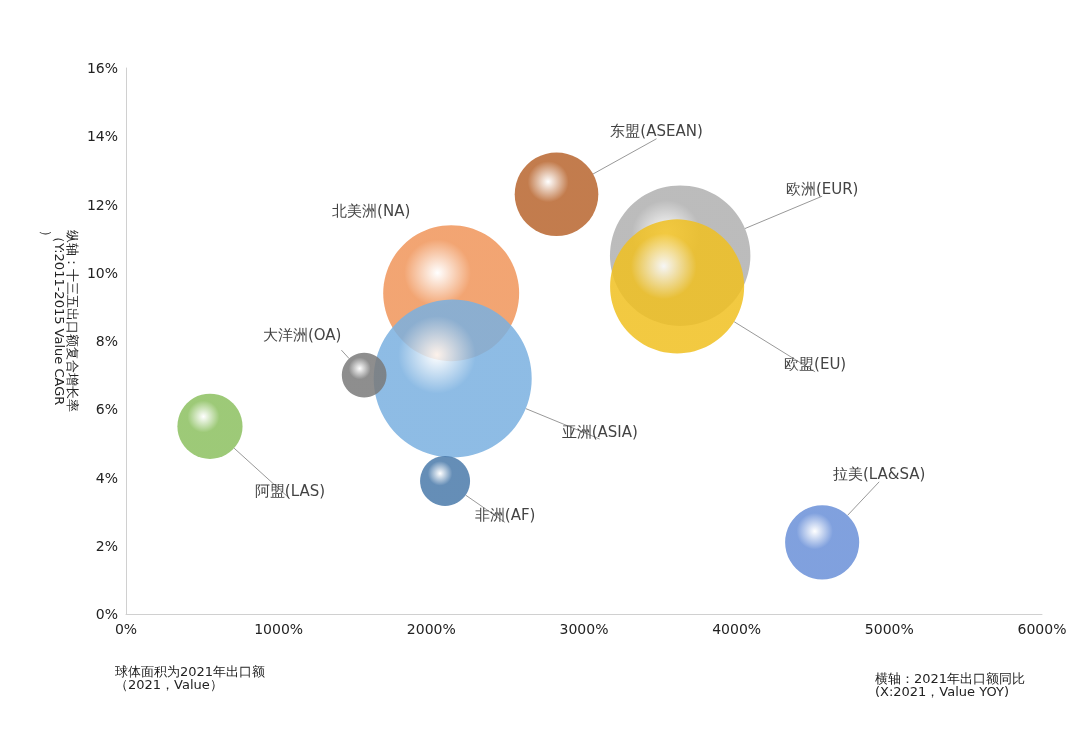 This screenshot has height=747, width=1080. What do you see at coordinates (102, 68) in the screenshot?
I see `y-tick-label: 16%` at bounding box center [102, 68].